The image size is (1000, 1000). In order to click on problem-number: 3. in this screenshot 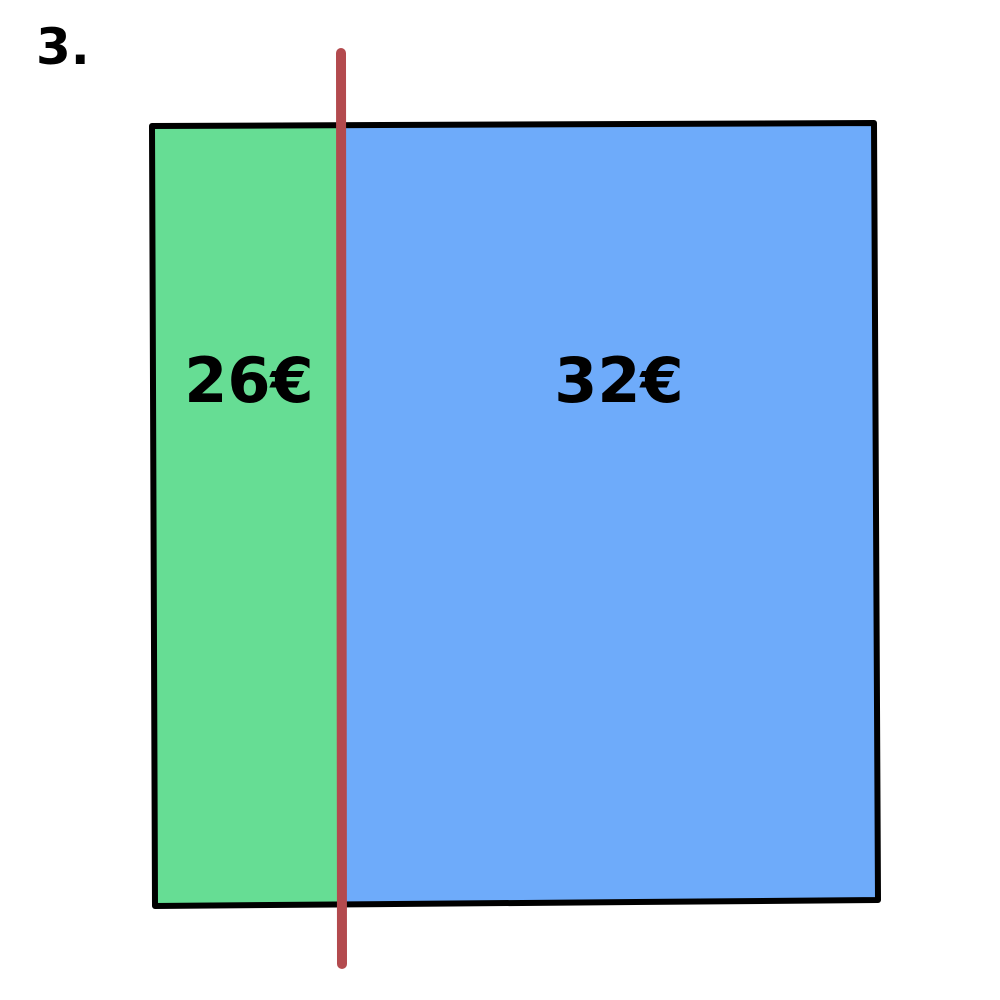, I will do `click(63, 47)`.